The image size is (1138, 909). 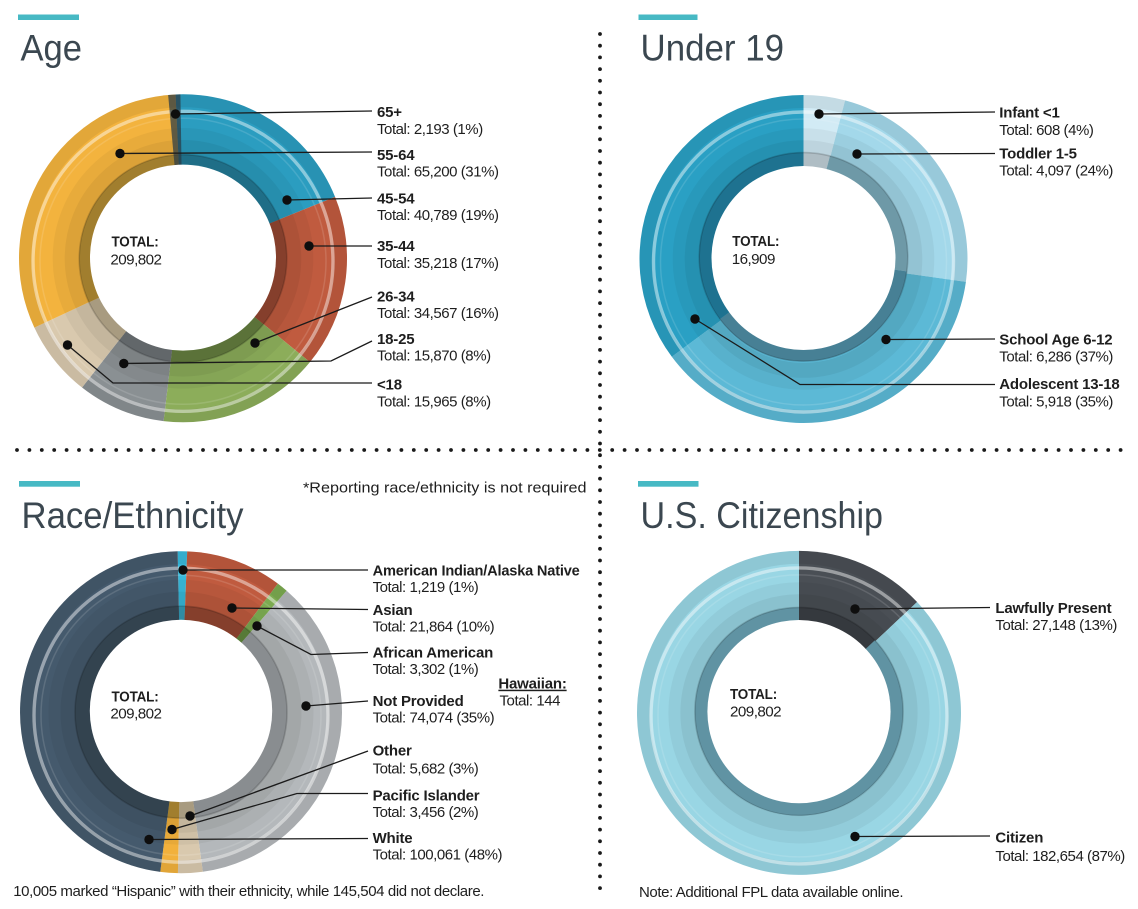 I want to click on svg-text: U.S. Citizenship, so click(x=762, y=515).